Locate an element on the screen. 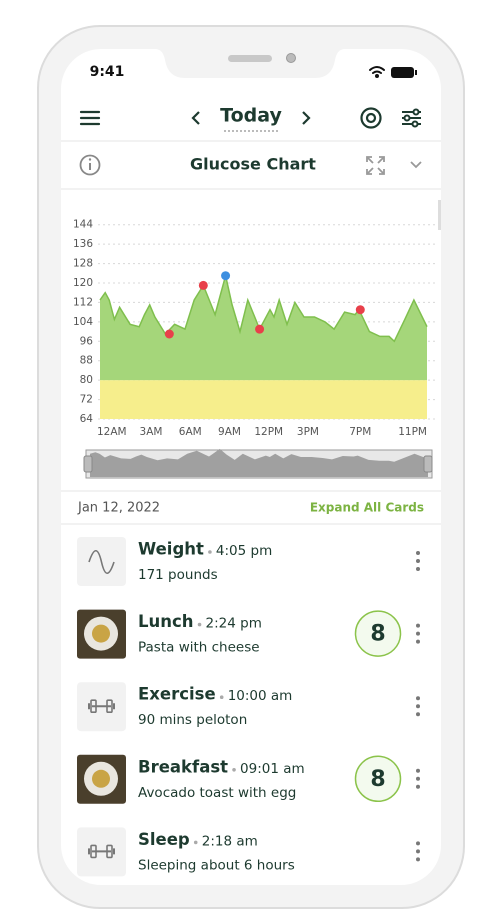 The width and height of the screenshot is (500, 923). y-tick-label: 88 is located at coordinates (86, 361).